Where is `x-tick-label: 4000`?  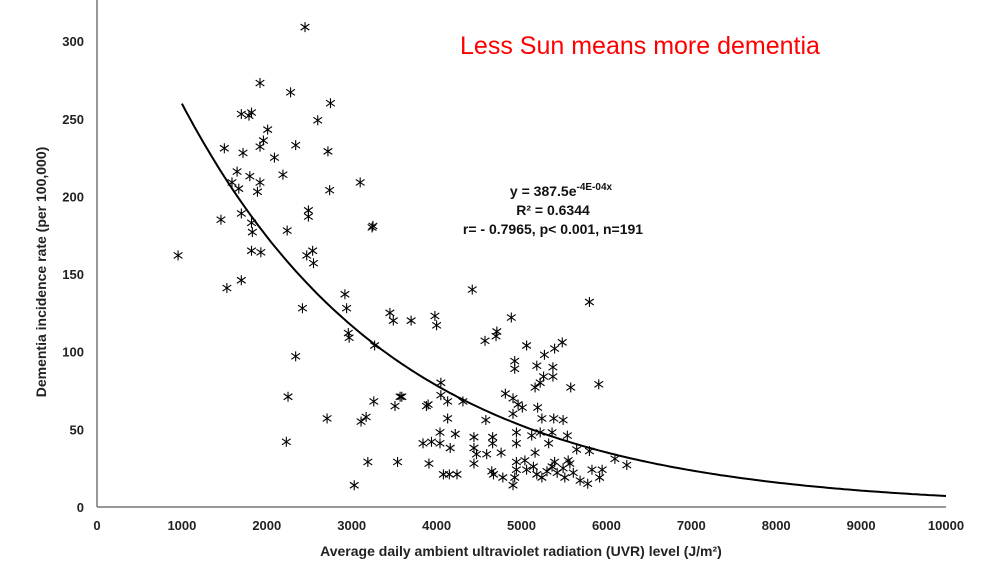 x-tick-label: 4000 is located at coordinates (436, 525).